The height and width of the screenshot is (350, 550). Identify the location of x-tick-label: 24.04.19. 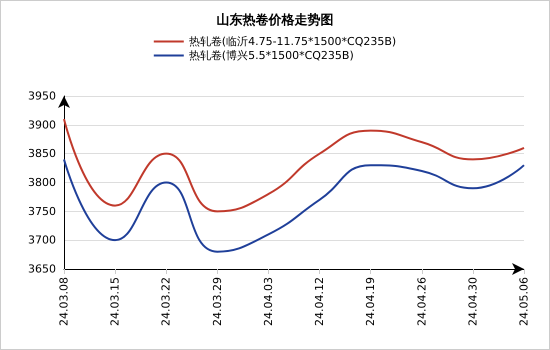
(371, 301).